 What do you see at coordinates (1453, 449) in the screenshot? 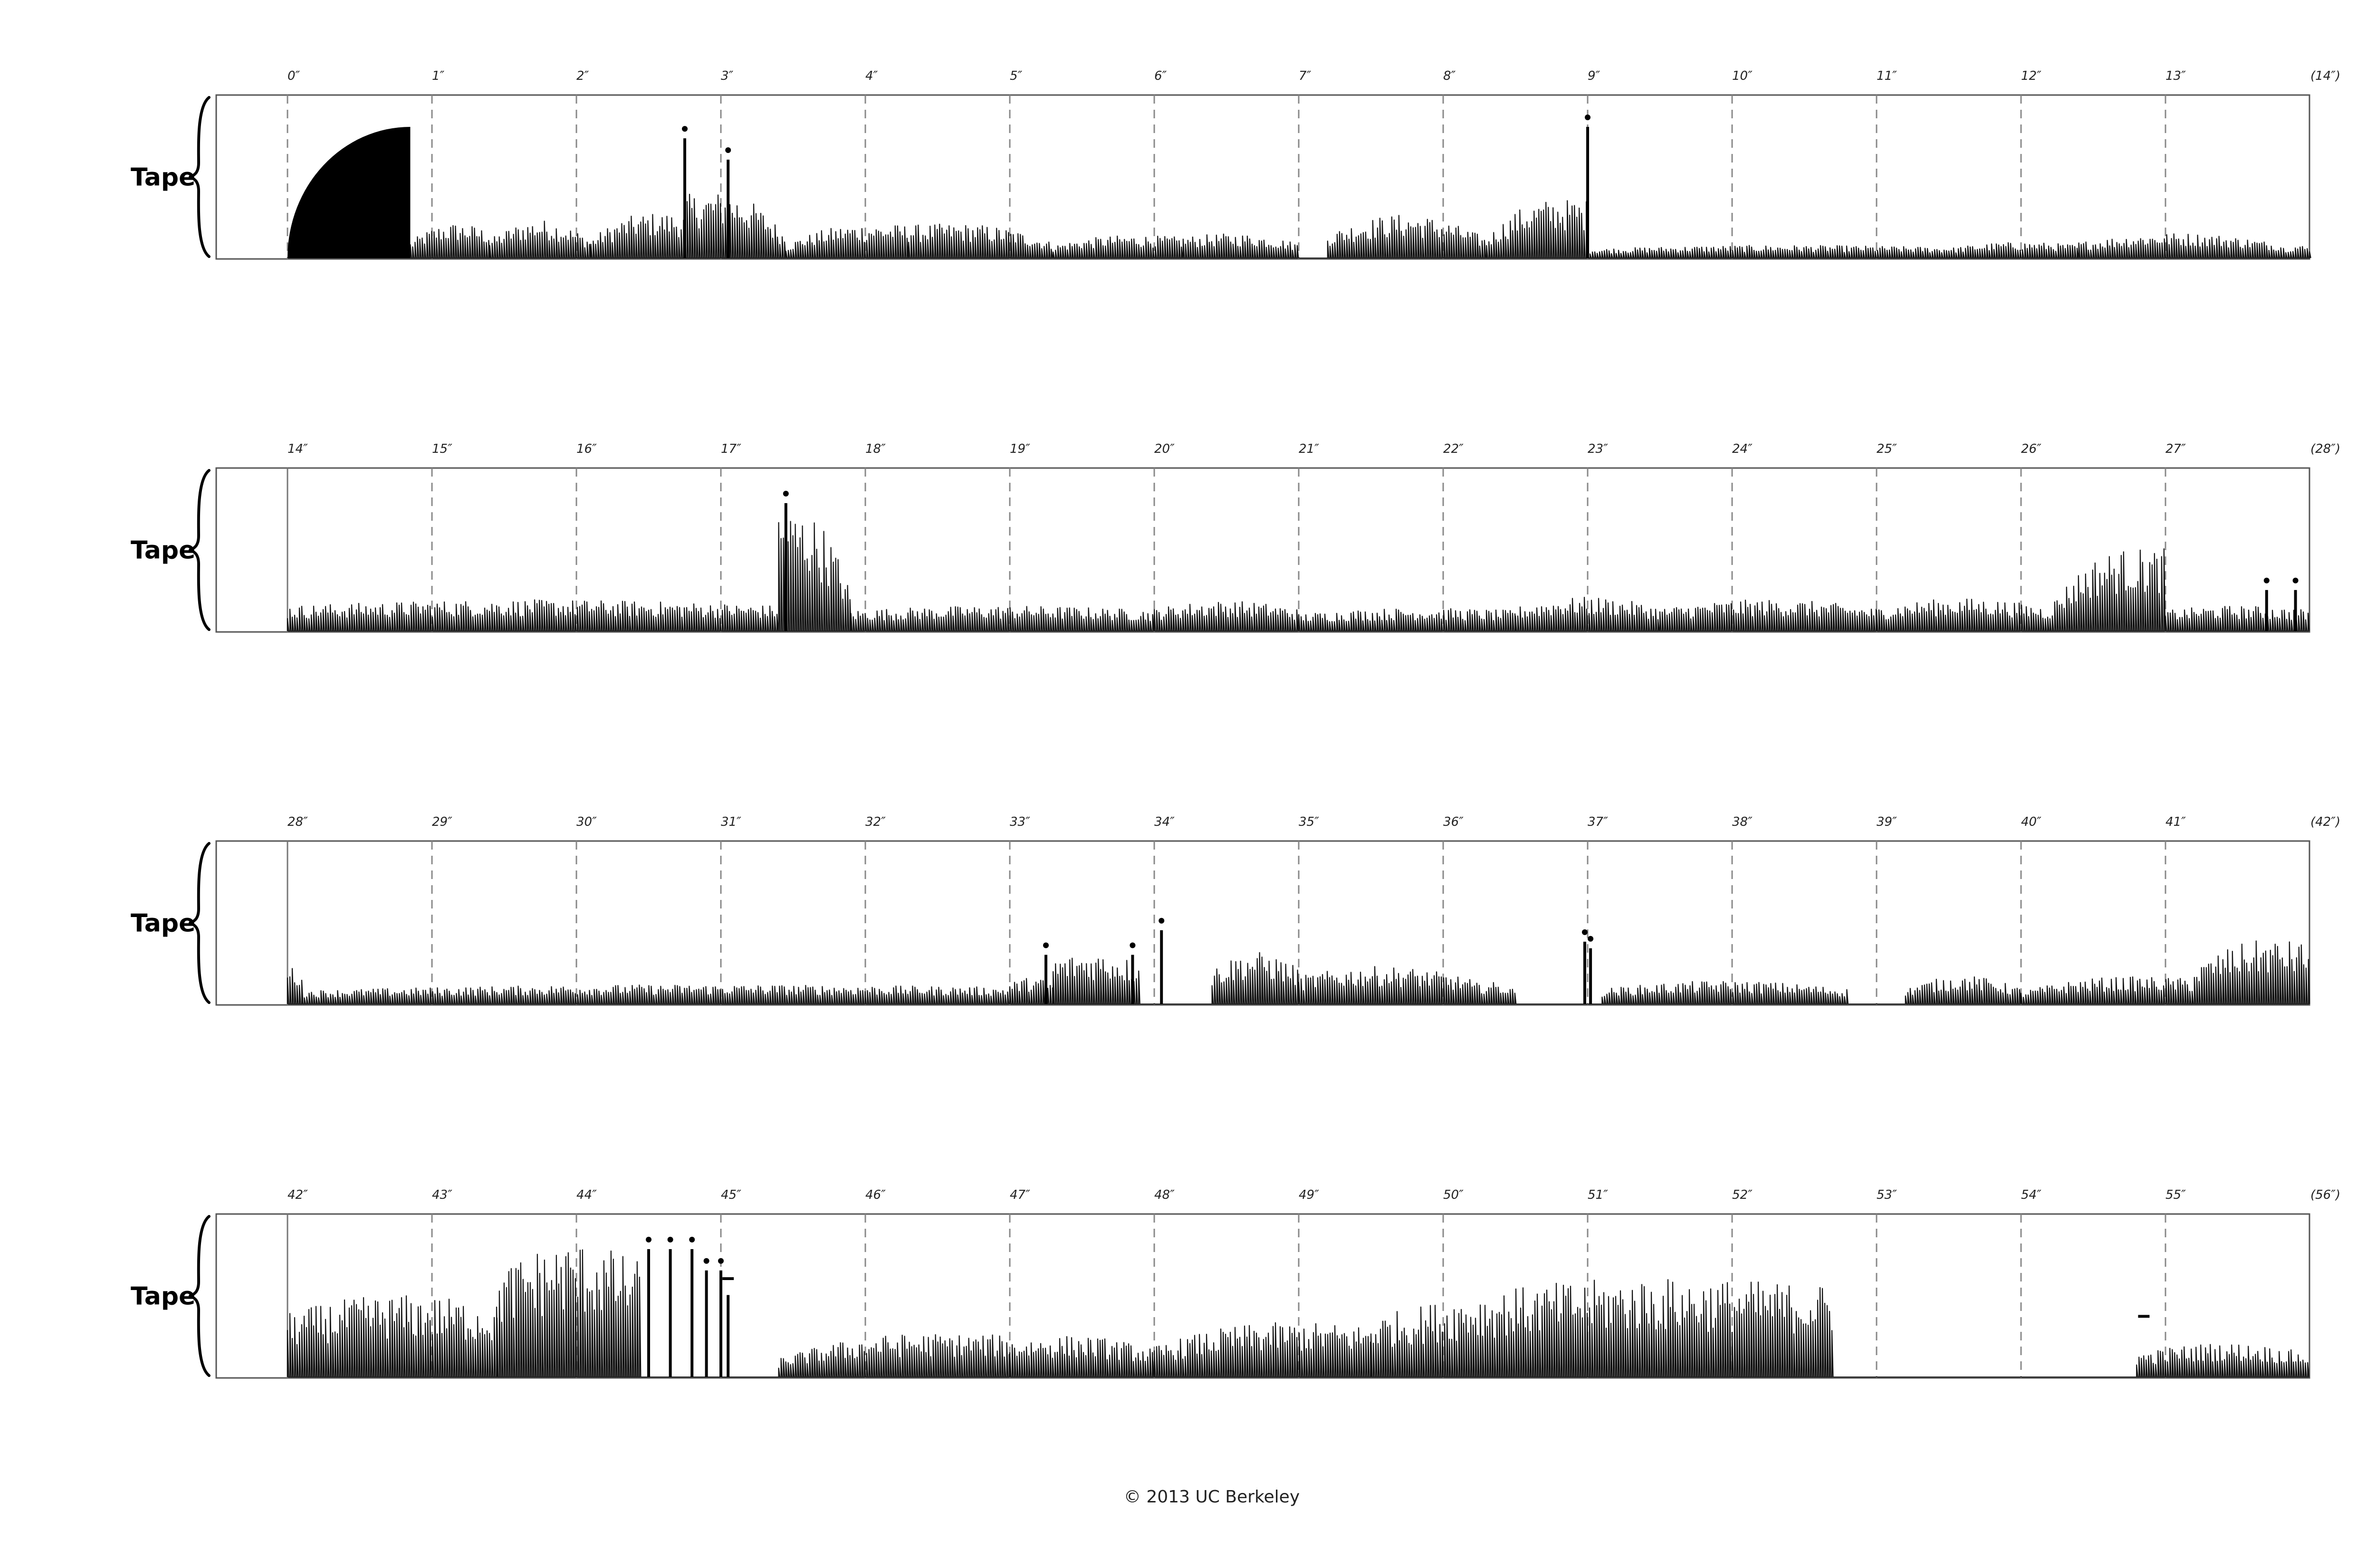
I see `time-tick-label: 22″` at bounding box center [1453, 449].